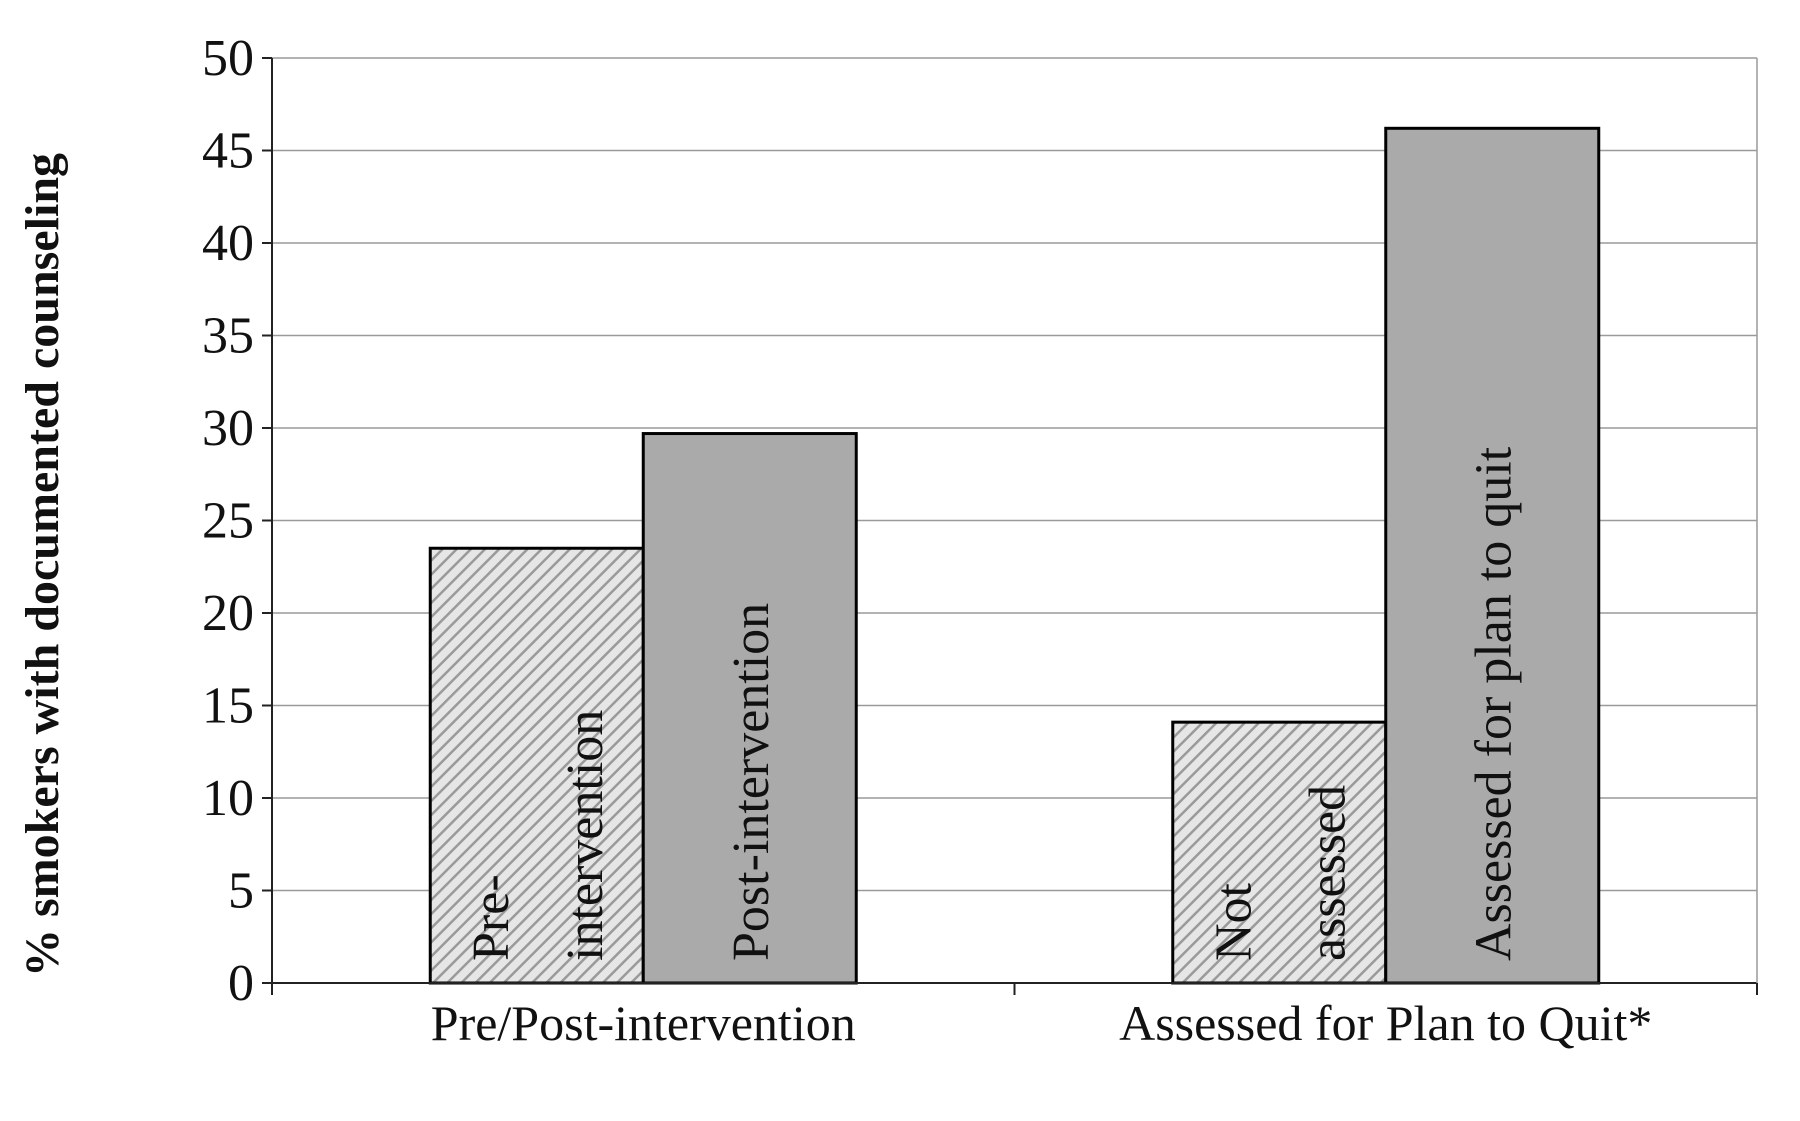 Image resolution: width=1800 pixels, height=1121 pixels. I want to click on y-tick-label: 40, so click(228, 243).